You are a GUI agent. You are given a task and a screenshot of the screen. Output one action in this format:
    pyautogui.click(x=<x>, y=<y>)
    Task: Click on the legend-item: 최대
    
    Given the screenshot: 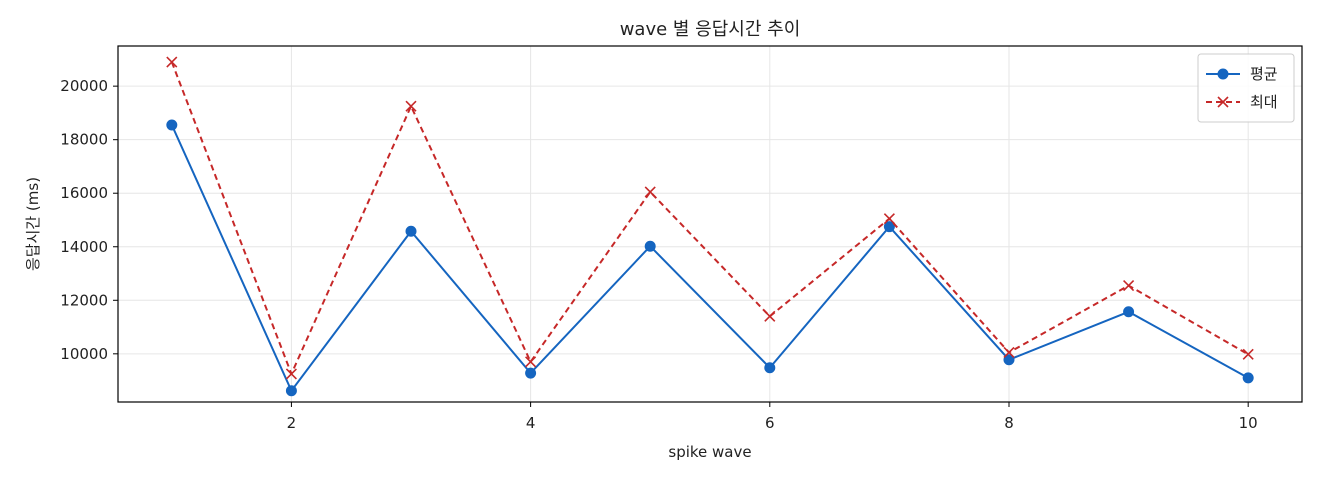 What is the action you would take?
    pyautogui.click(x=1242, y=102)
    